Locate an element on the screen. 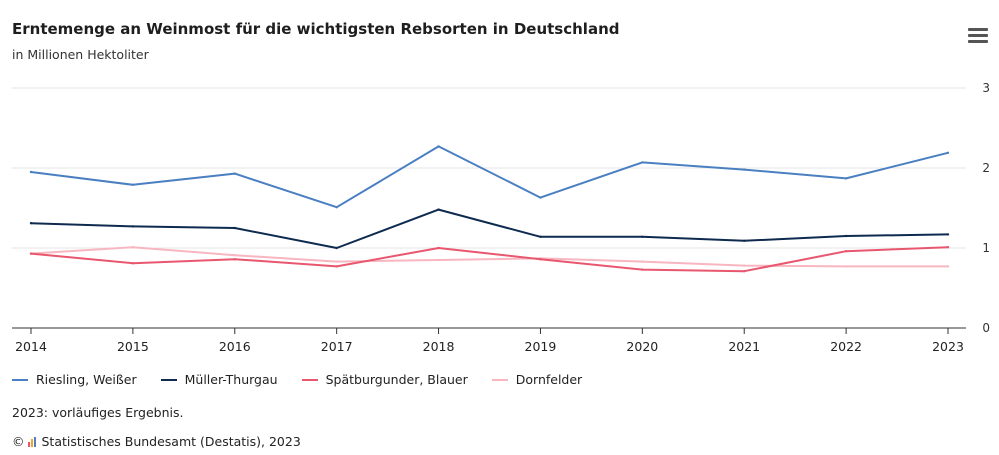 The image size is (999, 455). legend-item: Spätburgunder, Blauer is located at coordinates (384, 379).